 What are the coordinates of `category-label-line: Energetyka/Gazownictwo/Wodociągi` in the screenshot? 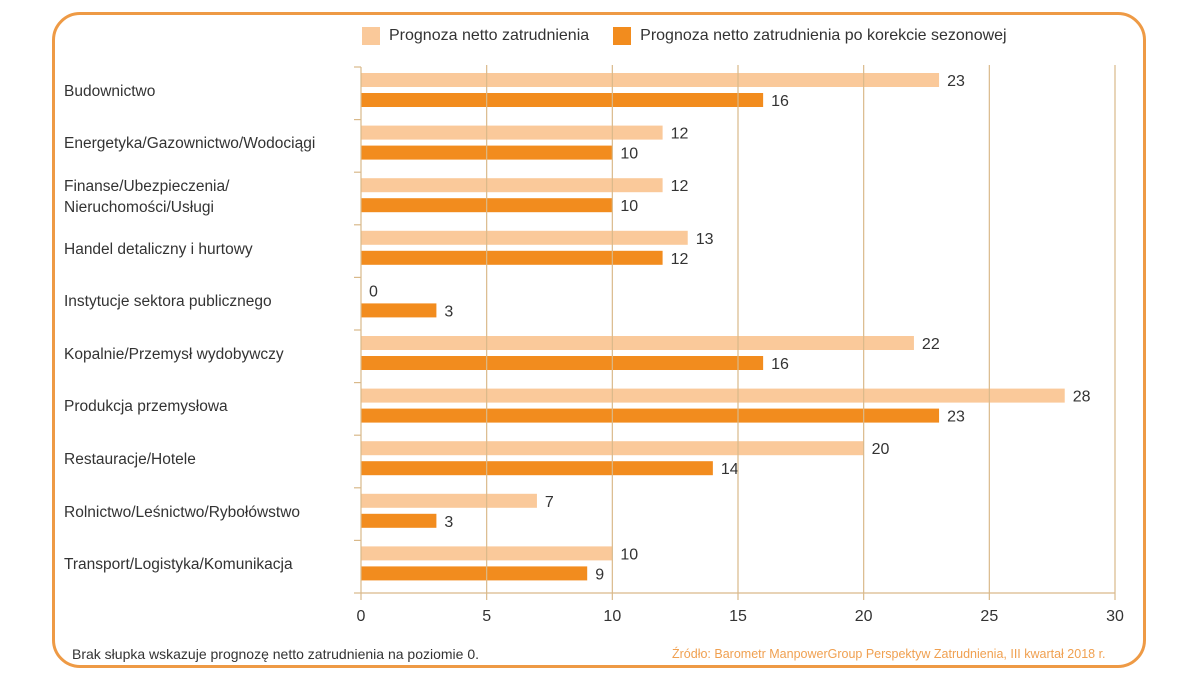 It's located at (190, 144).